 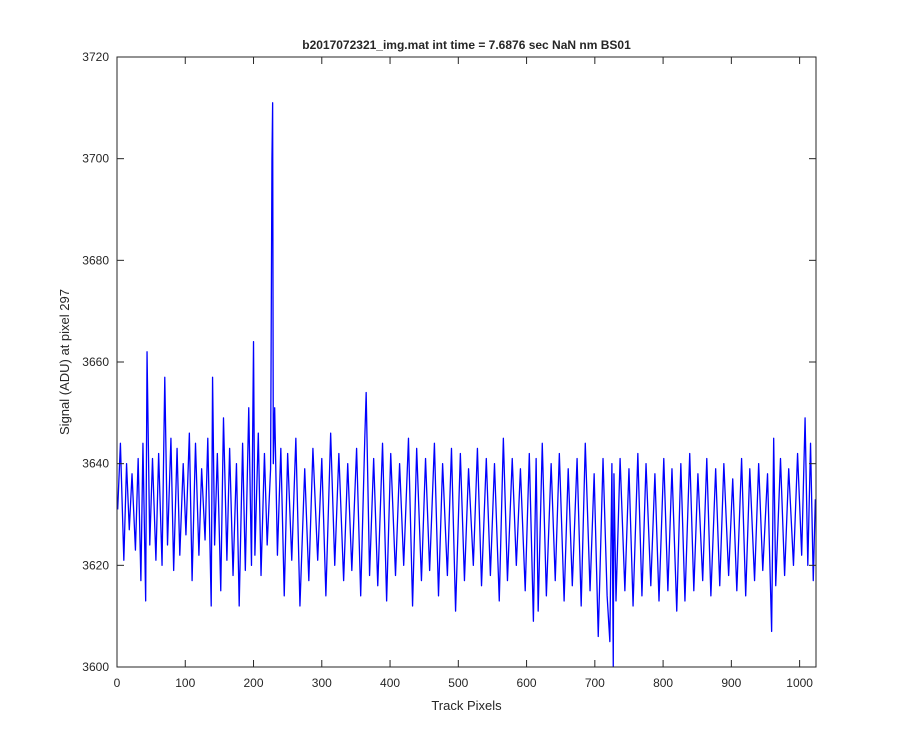 I want to click on x-tick-label: 0, so click(x=117, y=683).